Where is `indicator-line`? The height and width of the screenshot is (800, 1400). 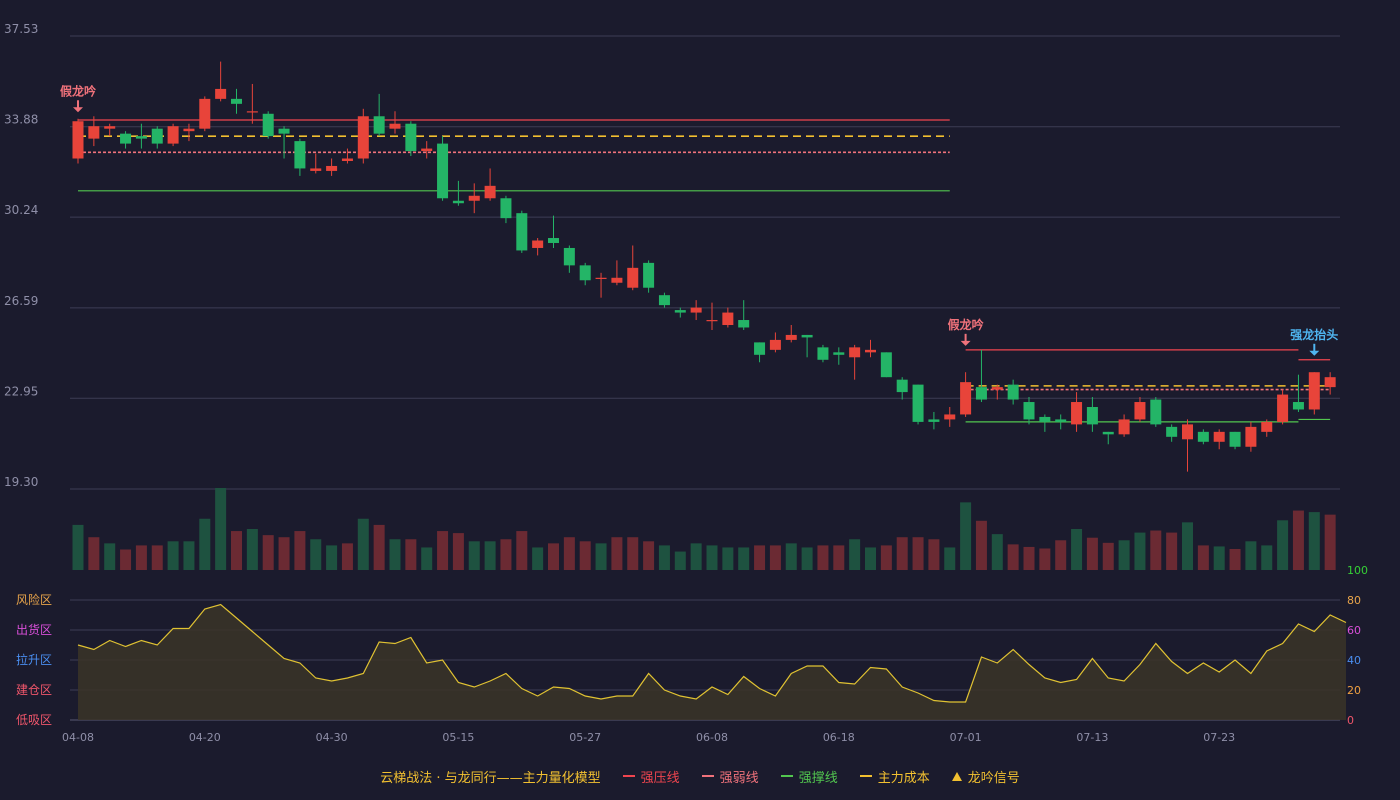
indicator-line is located at coordinates (712, 661).